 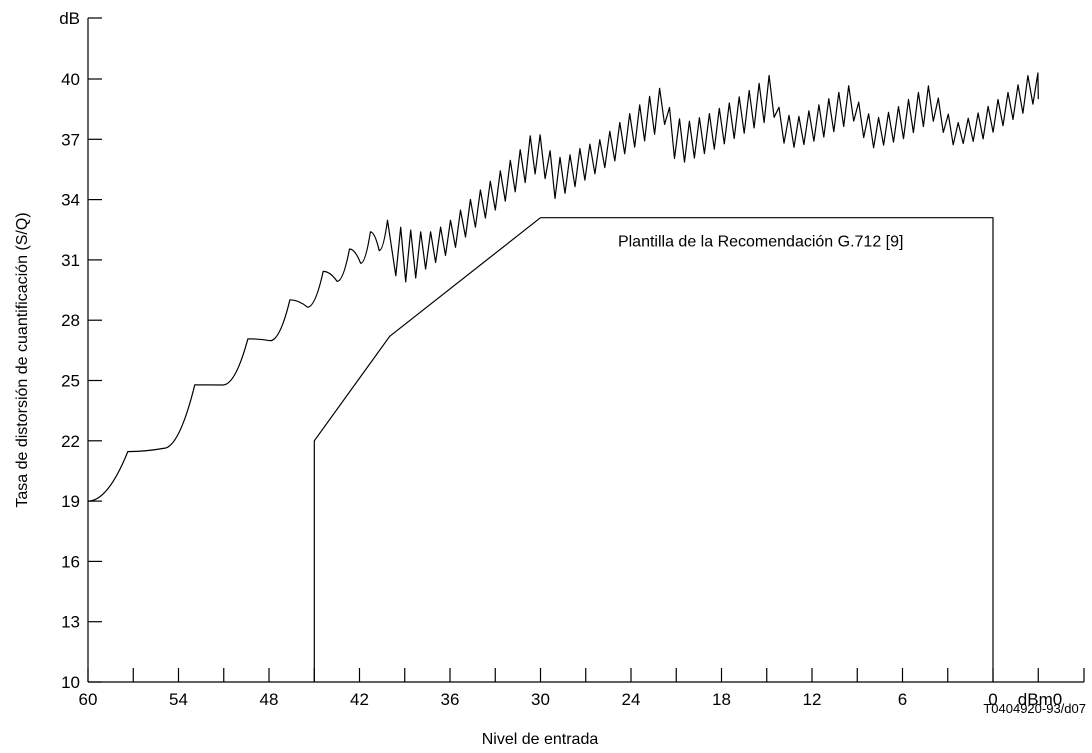 What do you see at coordinates (70, 139) in the screenshot?
I see `y-tick-label: 37` at bounding box center [70, 139].